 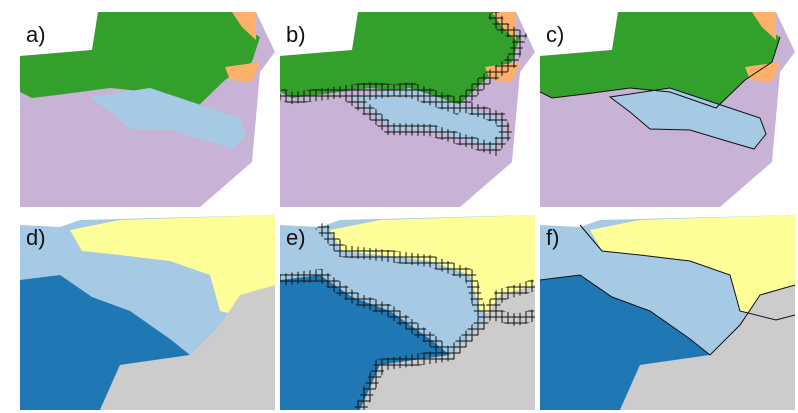 I want to click on panel-label: b), so click(x=296, y=34).